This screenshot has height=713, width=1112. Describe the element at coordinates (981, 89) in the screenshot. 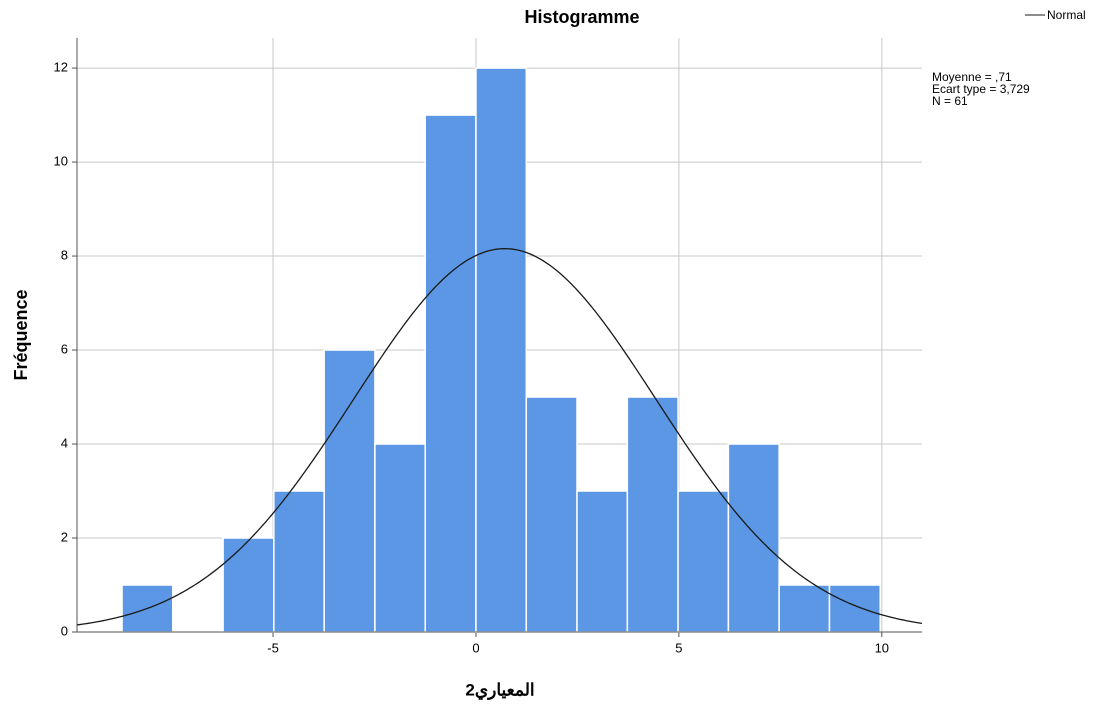

I see `stat-label: Ecart type = 3,729` at that location.